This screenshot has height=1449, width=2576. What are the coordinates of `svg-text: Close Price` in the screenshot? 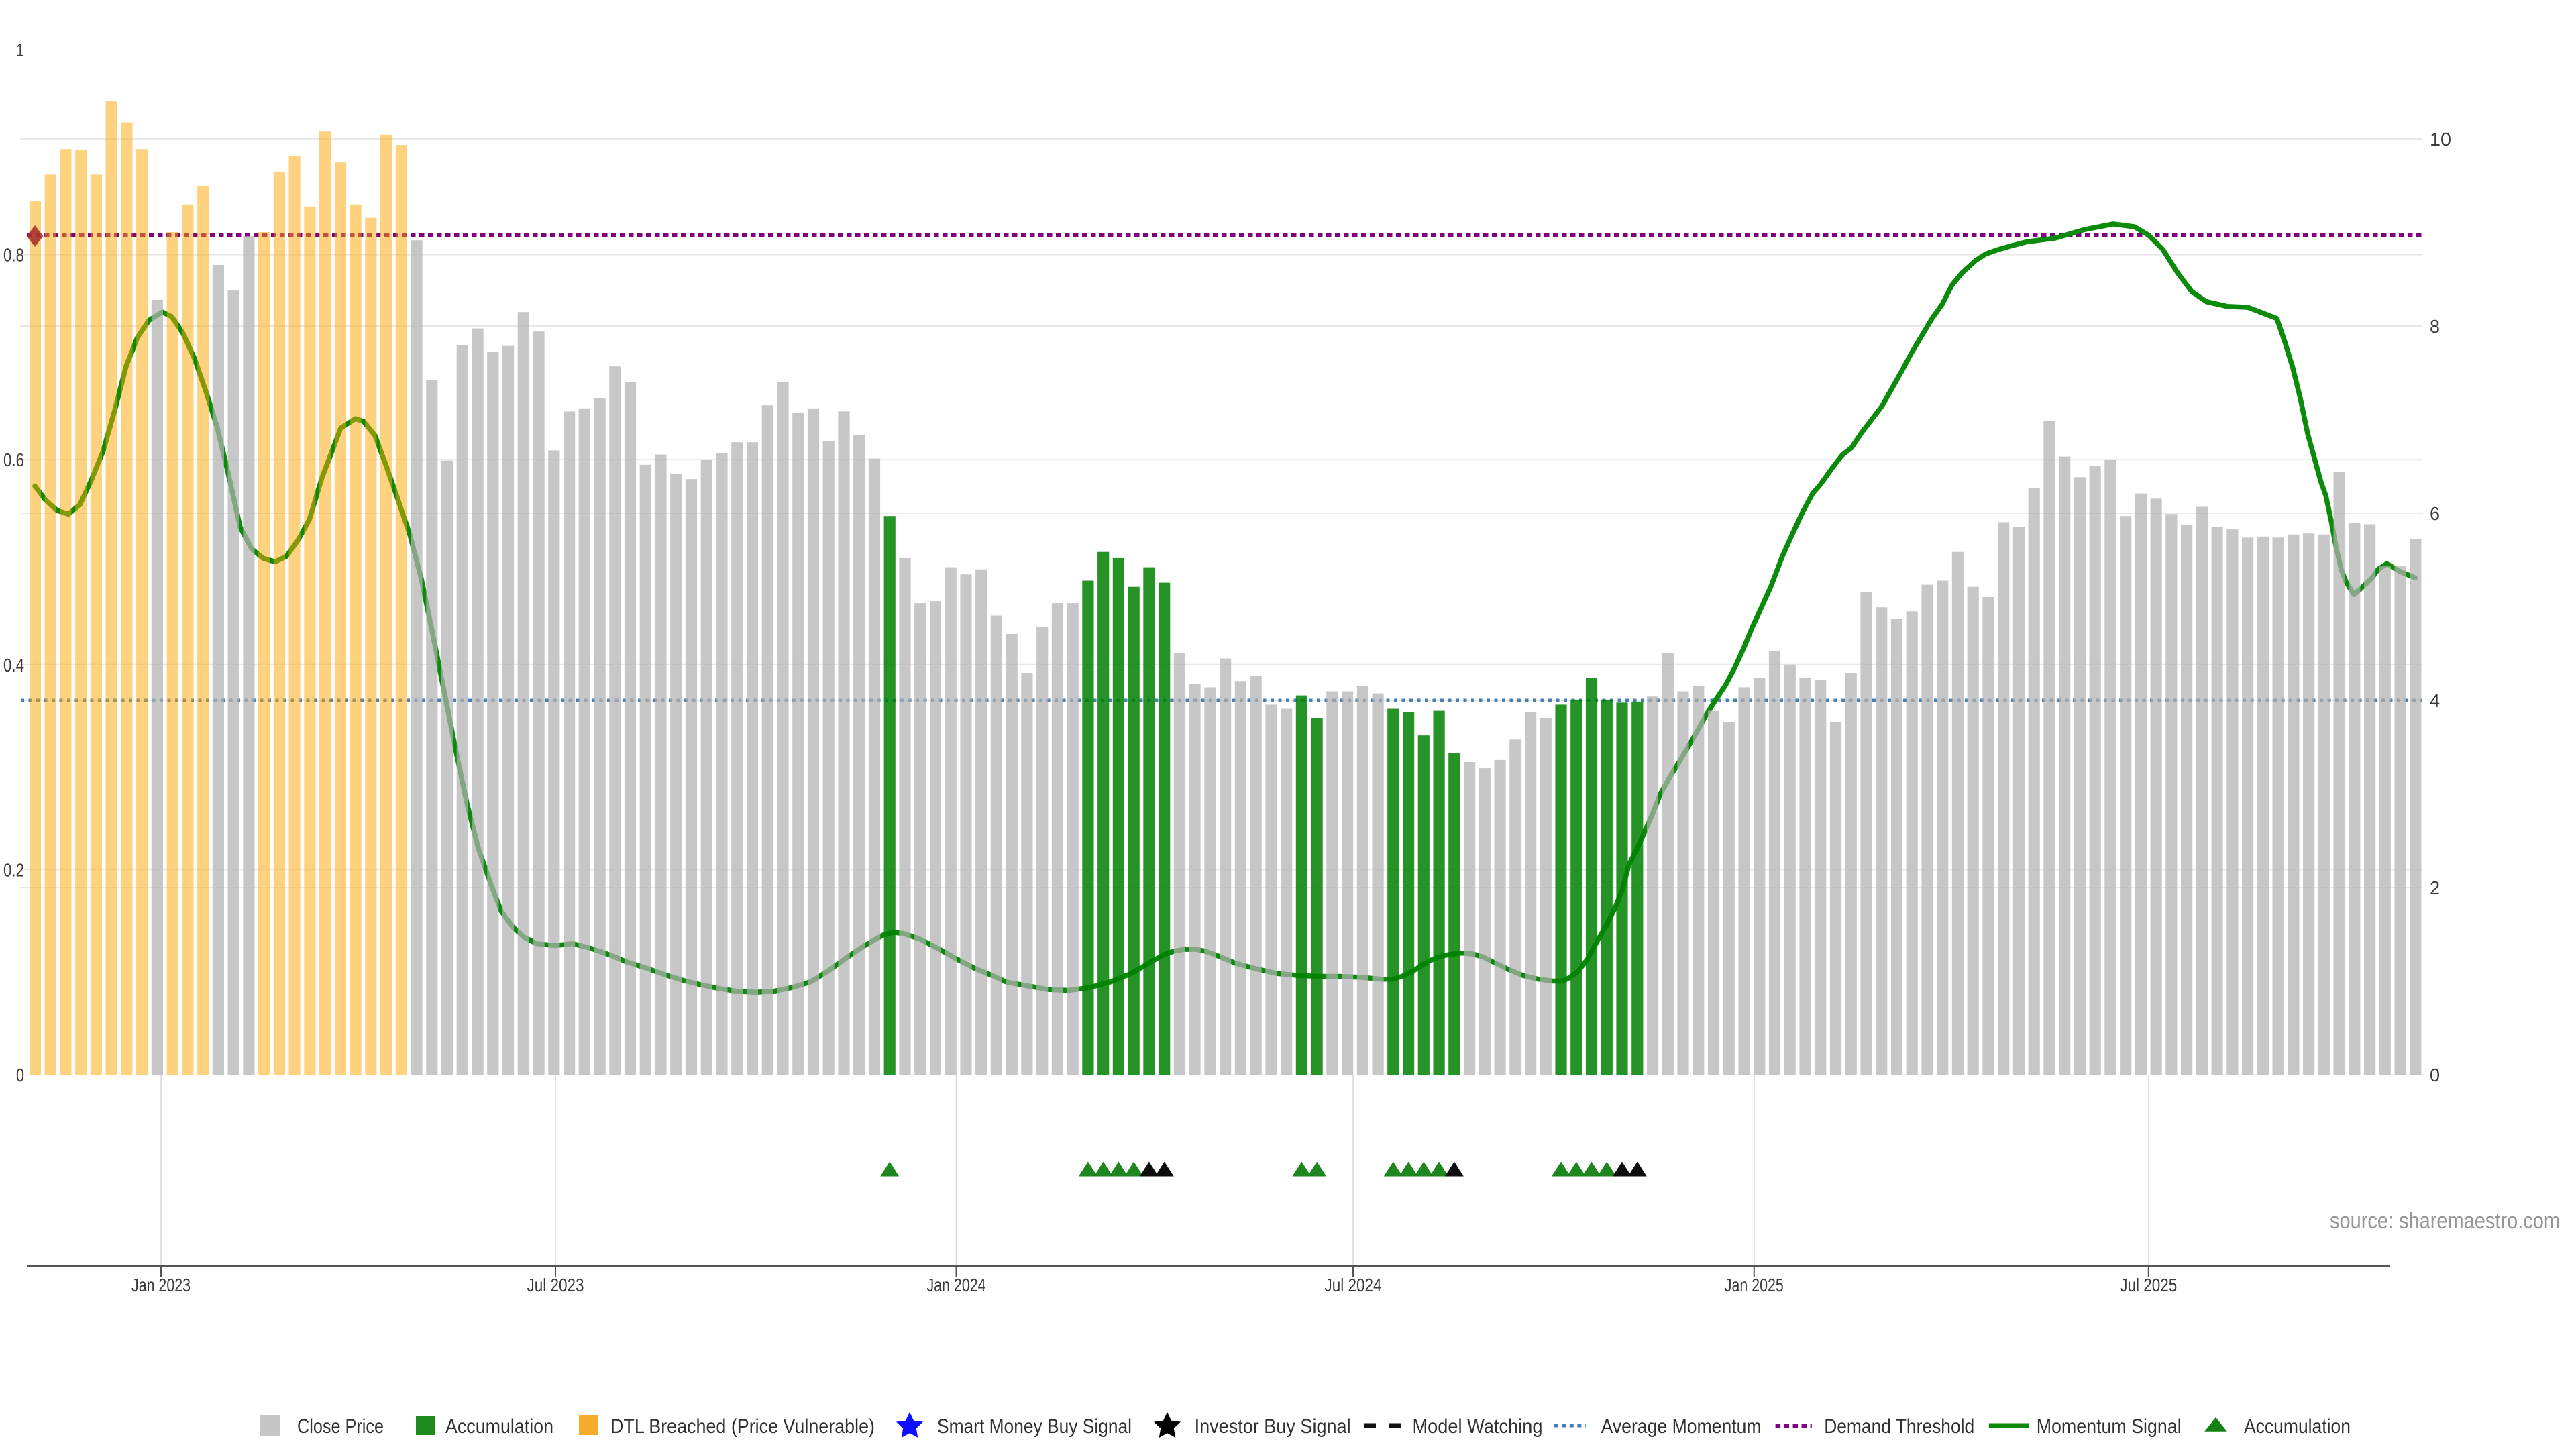 It's located at (340, 1426).